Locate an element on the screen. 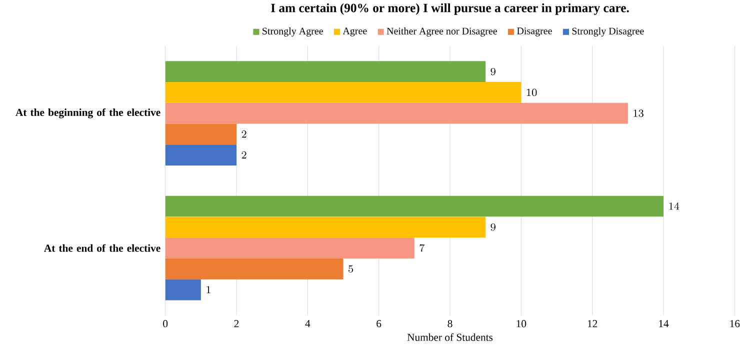  legend-label: Strongly Agree is located at coordinates (292, 32).